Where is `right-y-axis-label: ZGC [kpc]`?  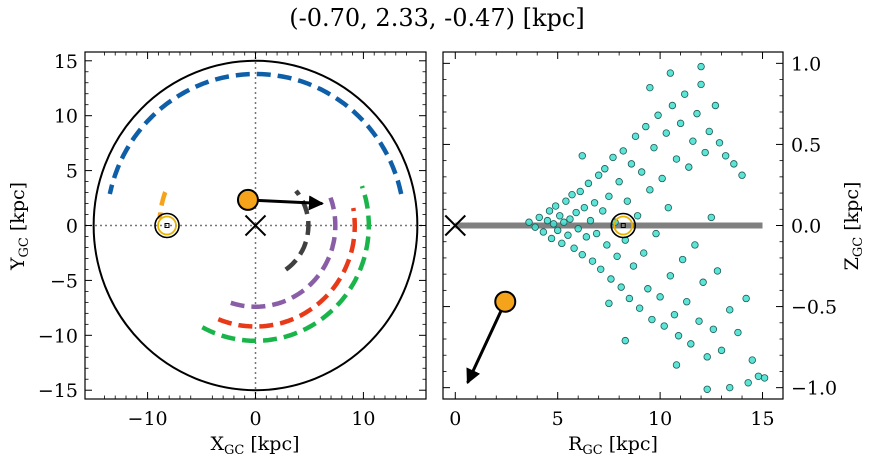 right-y-axis-label: ZGC [kpc] is located at coordinates (853, 226).